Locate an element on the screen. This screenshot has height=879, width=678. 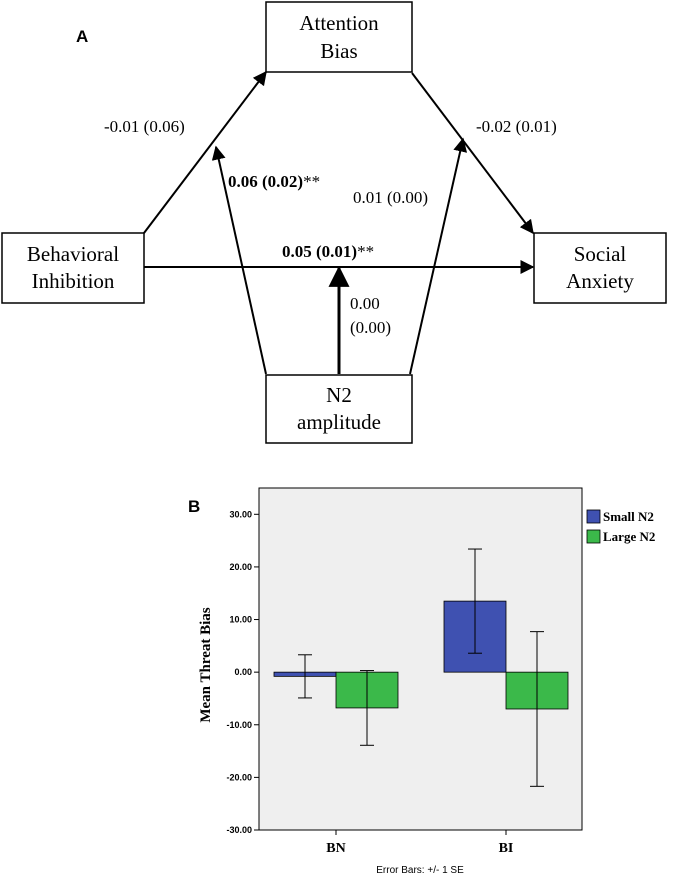
coef-bi-to-sa: 0.05 (0.01)** is located at coordinates (328, 251).